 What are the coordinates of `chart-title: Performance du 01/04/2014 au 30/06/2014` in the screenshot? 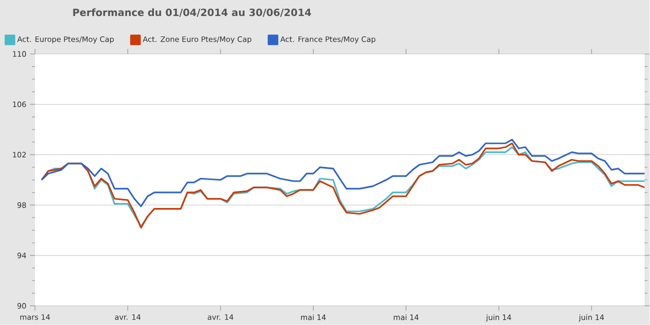 It's located at (192, 12).